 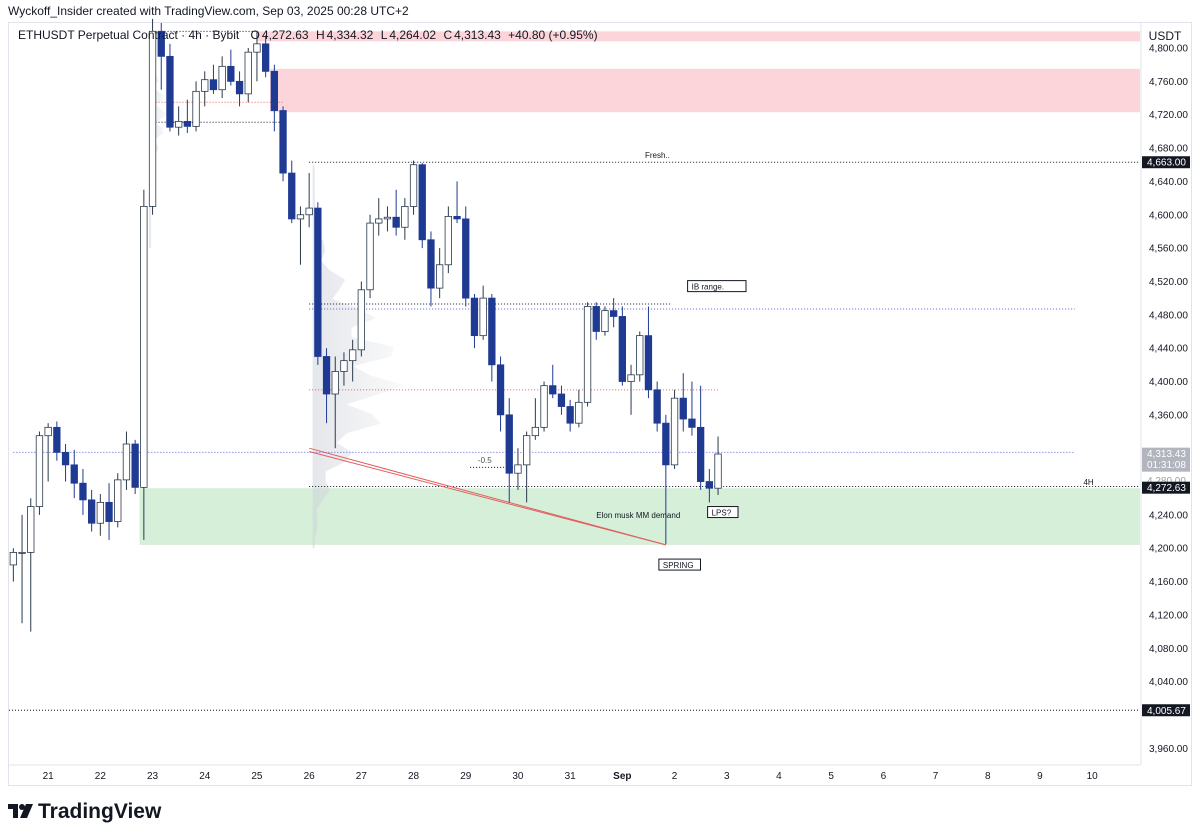 I want to click on demand-zone, so click(x=639, y=516).